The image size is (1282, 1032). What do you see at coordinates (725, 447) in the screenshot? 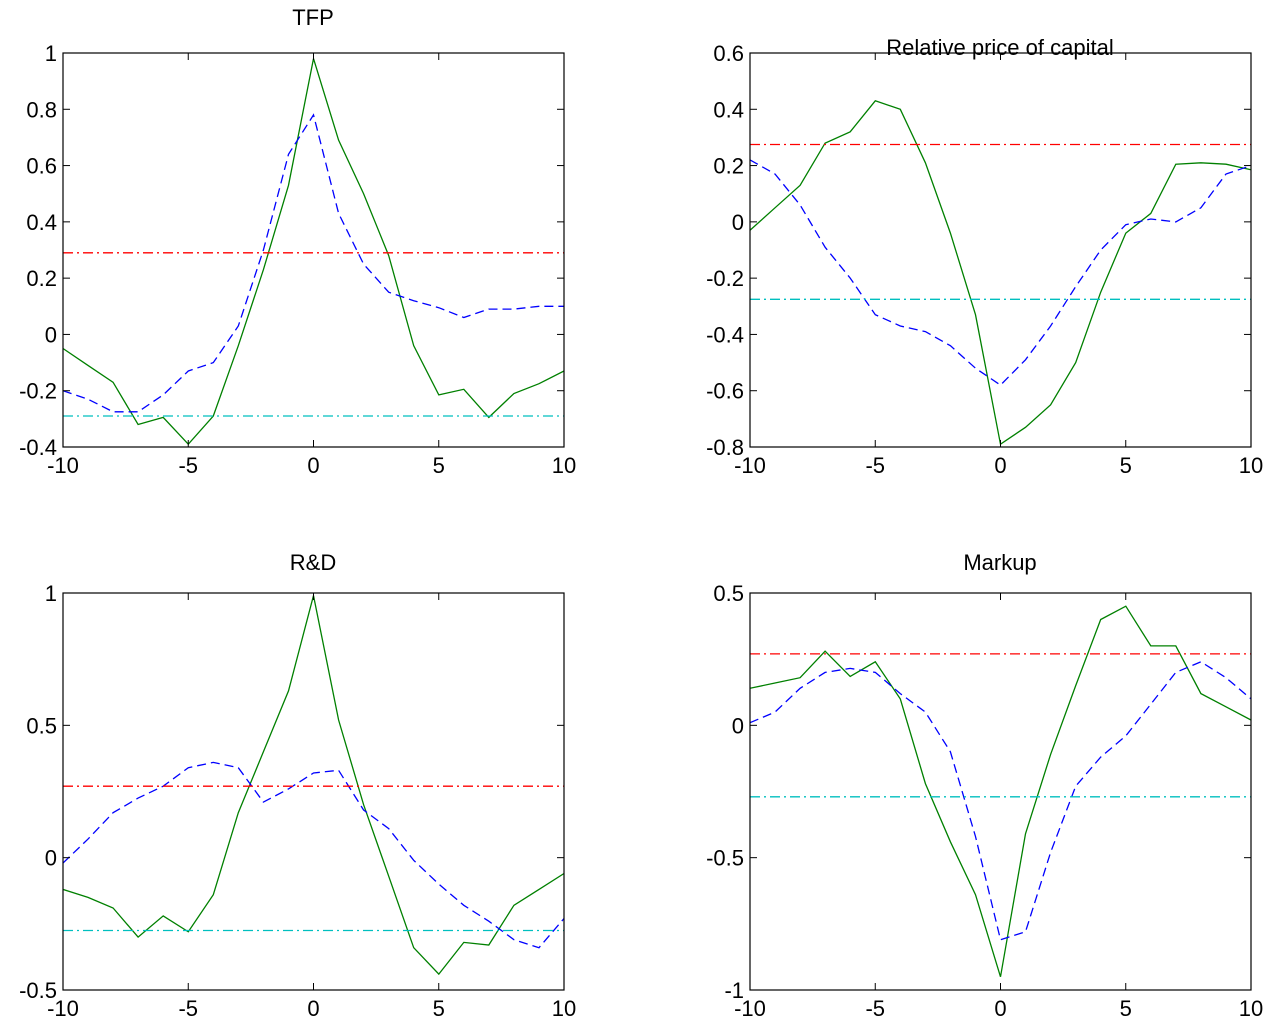
I see `y-tick-label: -0.8` at bounding box center [725, 447].